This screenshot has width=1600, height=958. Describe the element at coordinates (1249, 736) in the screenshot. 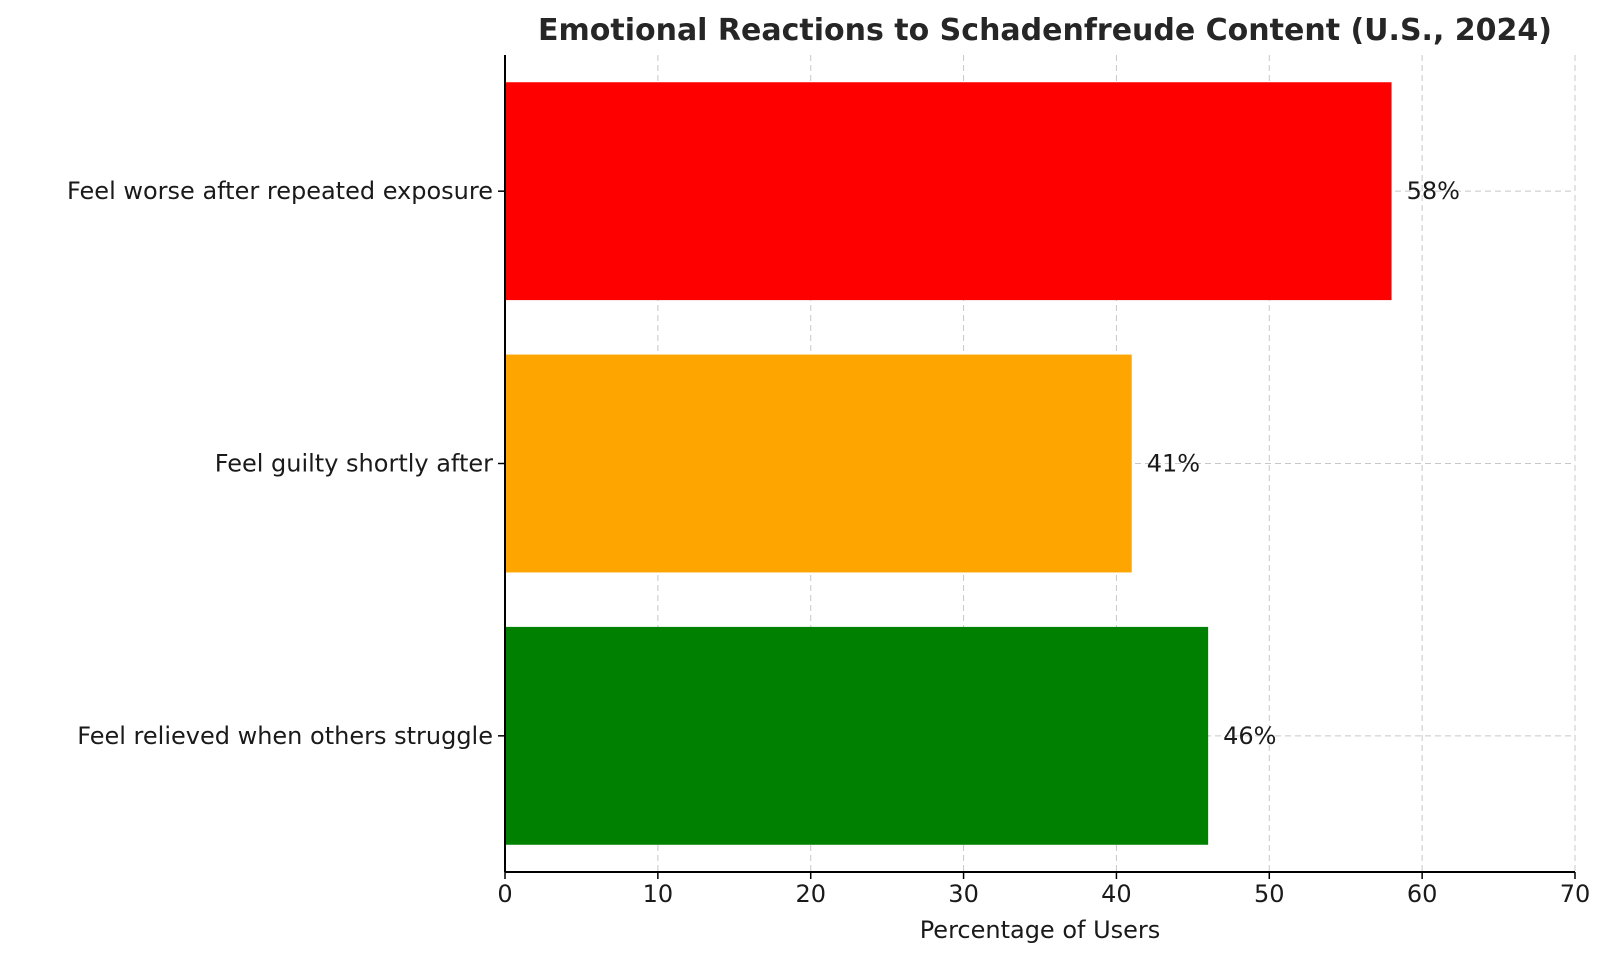

I see `data-label: 46%` at that location.